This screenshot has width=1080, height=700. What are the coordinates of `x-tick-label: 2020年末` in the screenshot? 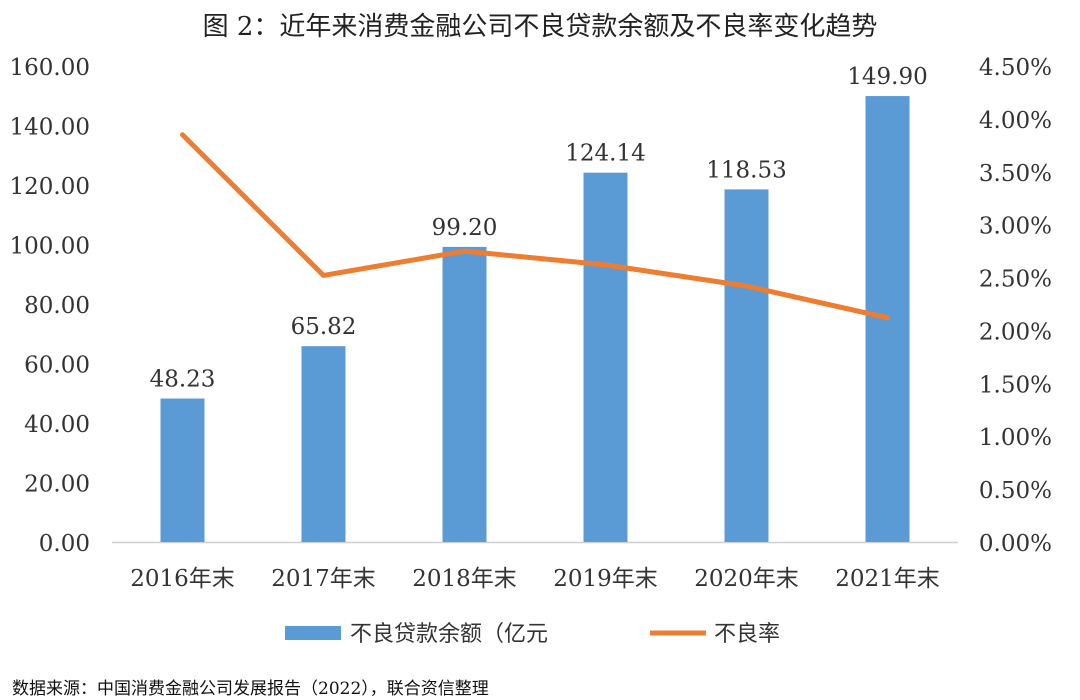 It's located at (746, 579).